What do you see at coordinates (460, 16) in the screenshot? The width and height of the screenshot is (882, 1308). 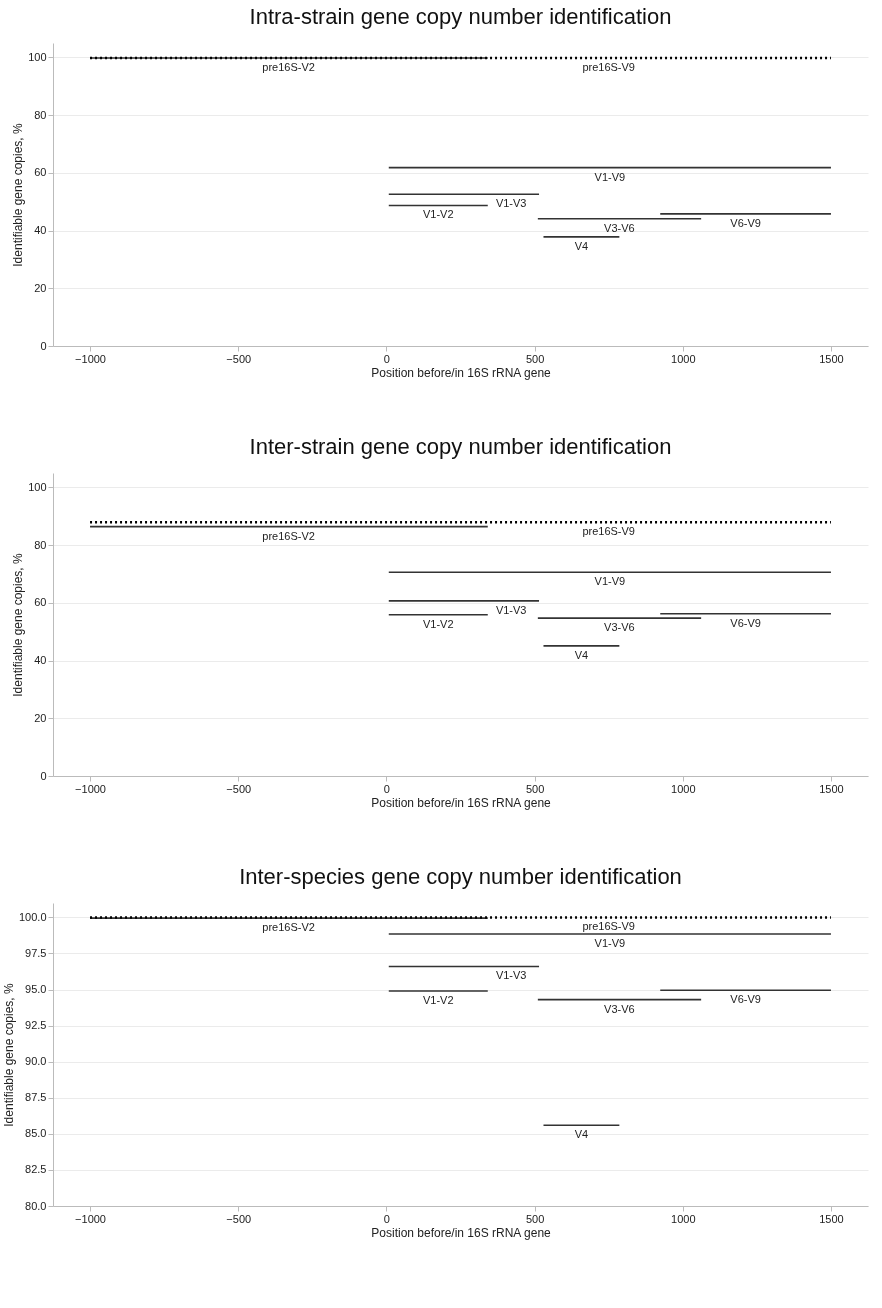 I see `chart-title: Intra-strain gene copy number identification` at bounding box center [460, 16].